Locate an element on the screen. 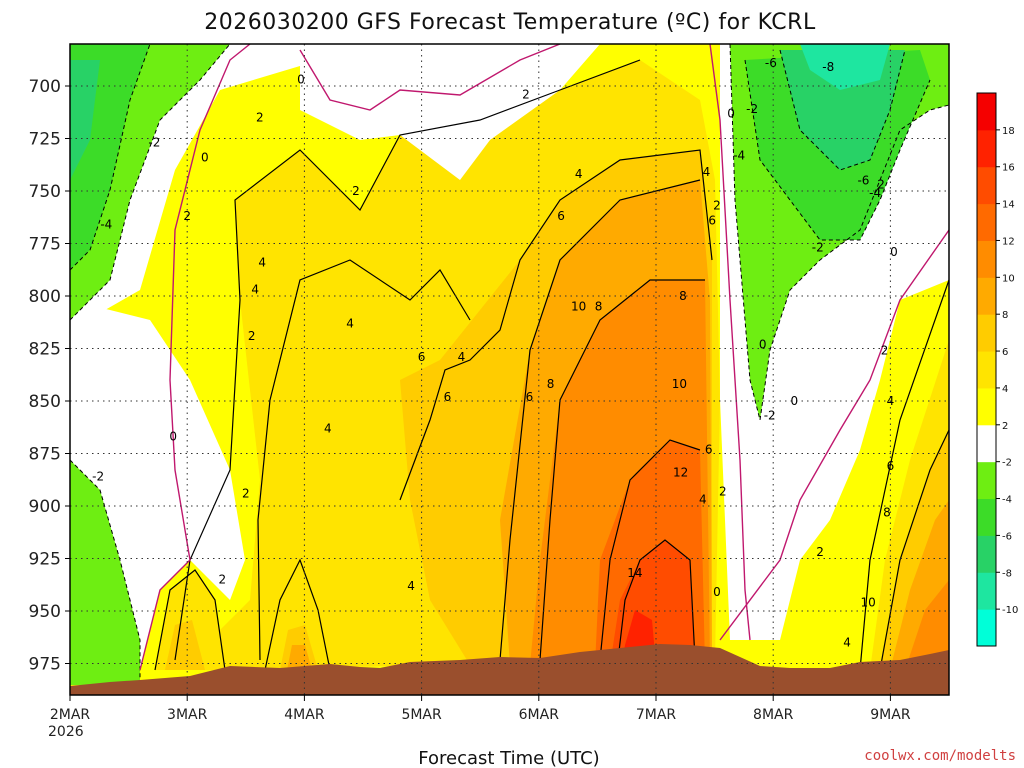 This screenshot has height=768, width=1024. colorbar-tick-label: -6 is located at coordinates (1007, 536).